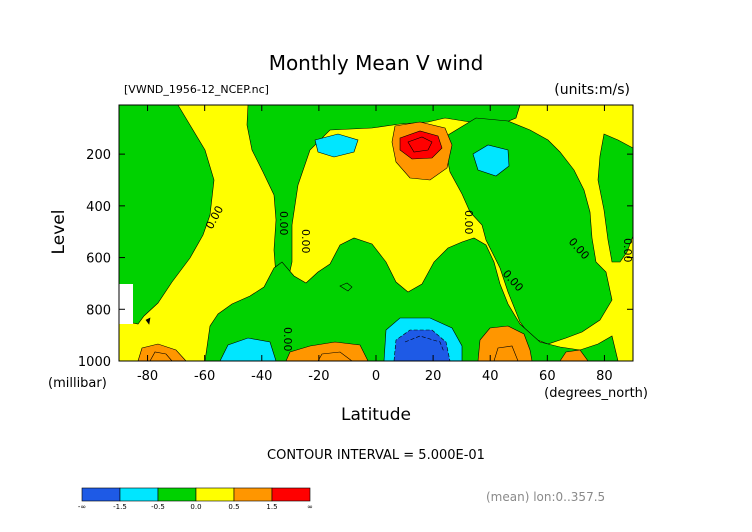 The image size is (752, 532). What do you see at coordinates (59, 232) in the screenshot?
I see `y-axis-label: Level` at bounding box center [59, 232].